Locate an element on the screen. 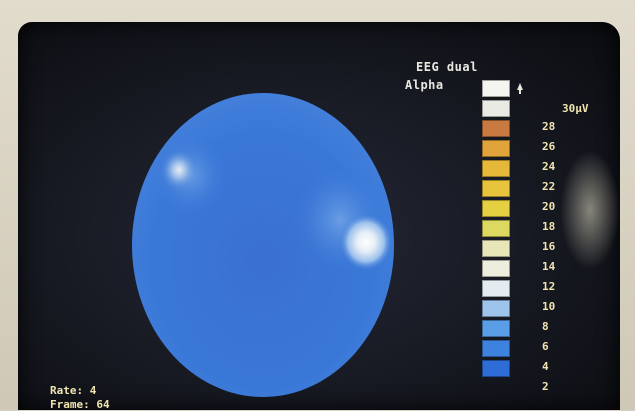 The height and width of the screenshot is (411, 635). rate-label: Rate: 4 is located at coordinates (73, 390).